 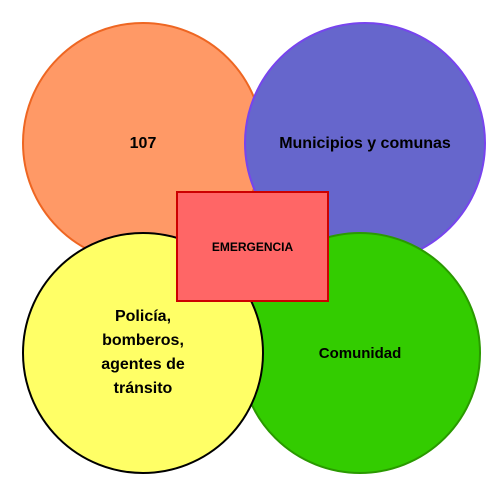 I want to click on label-107: 107, so click(x=143, y=143).